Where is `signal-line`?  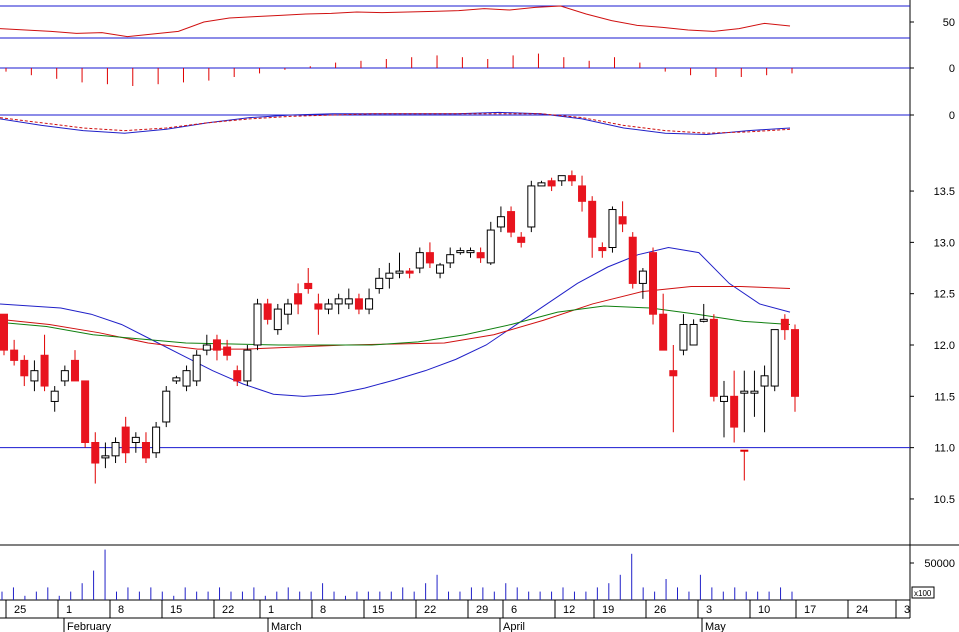
signal-line is located at coordinates (395, 123).